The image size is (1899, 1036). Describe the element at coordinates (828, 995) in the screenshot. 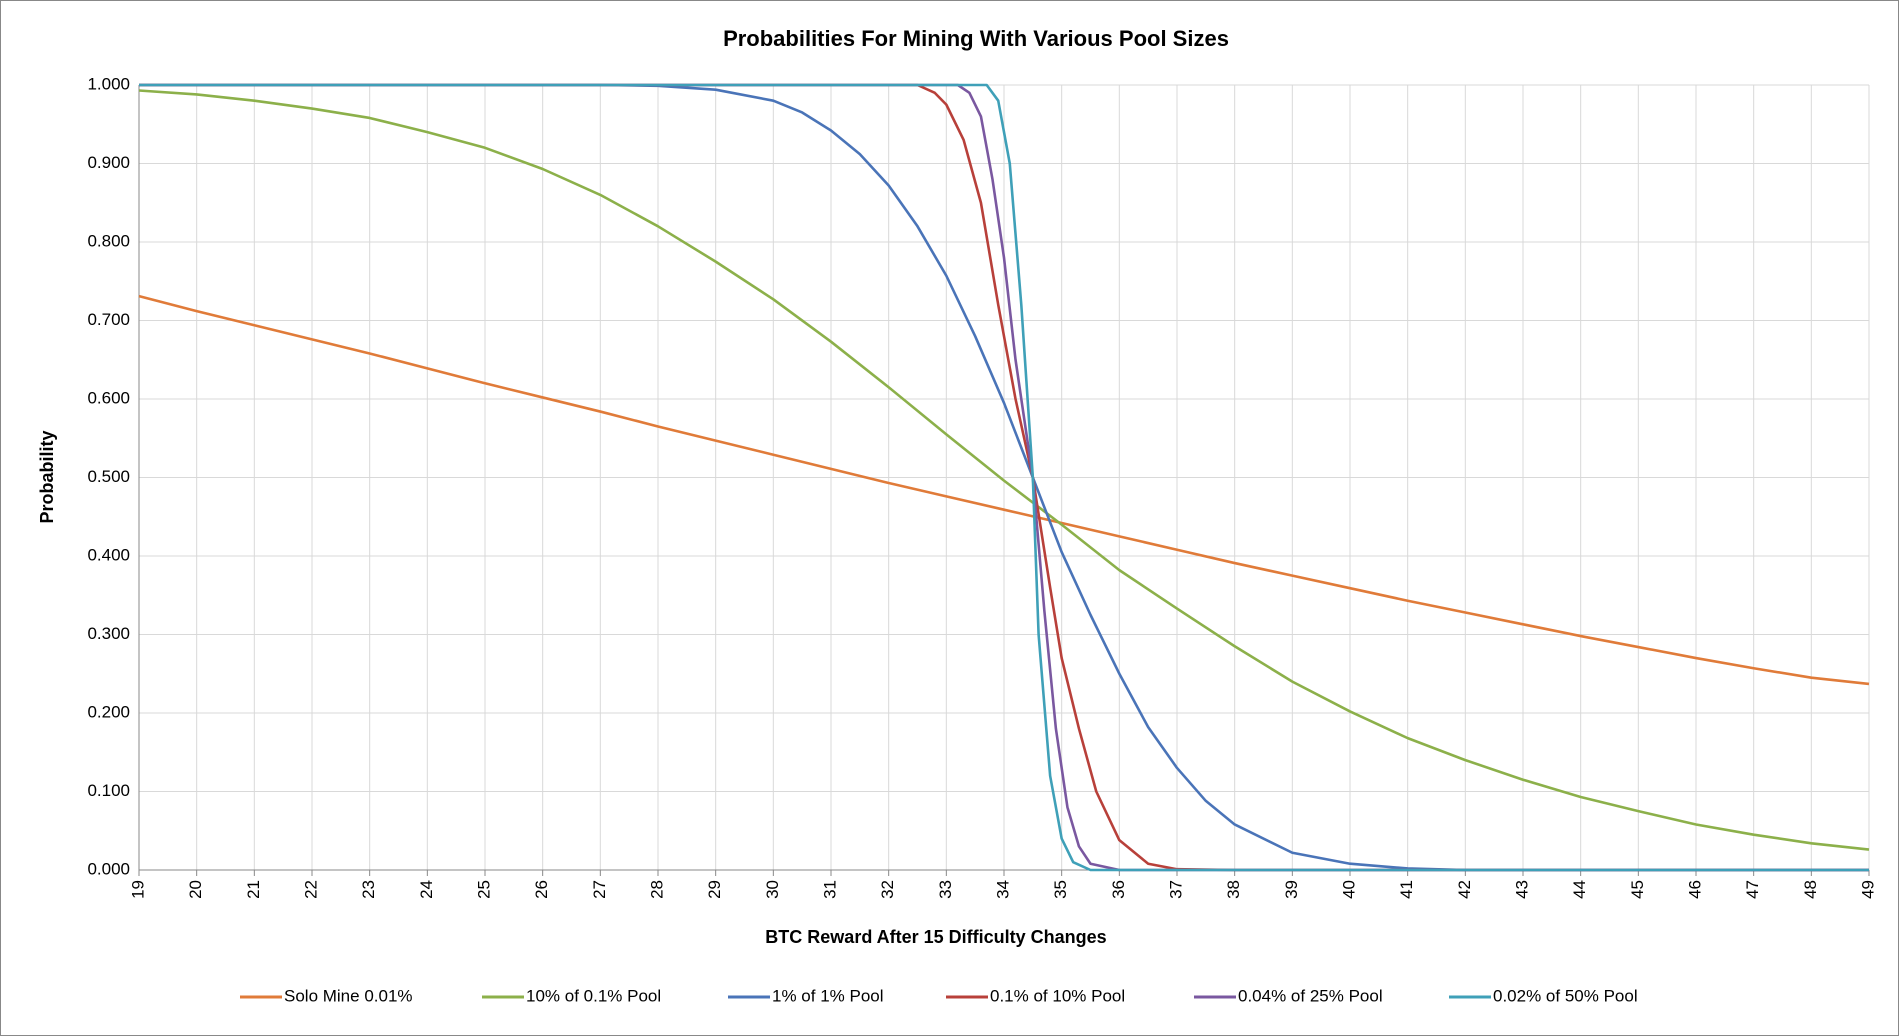

I see `legend-label: 1% of 1% Pool` at that location.